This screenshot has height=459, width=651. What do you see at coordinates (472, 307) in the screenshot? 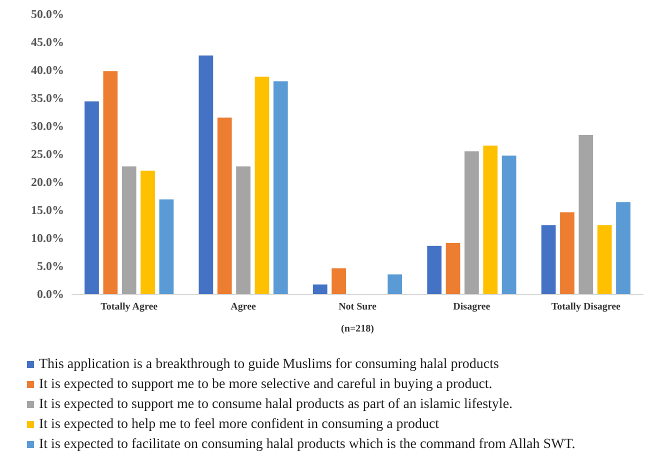
I see `x-tick-label: Disagree` at bounding box center [472, 307].